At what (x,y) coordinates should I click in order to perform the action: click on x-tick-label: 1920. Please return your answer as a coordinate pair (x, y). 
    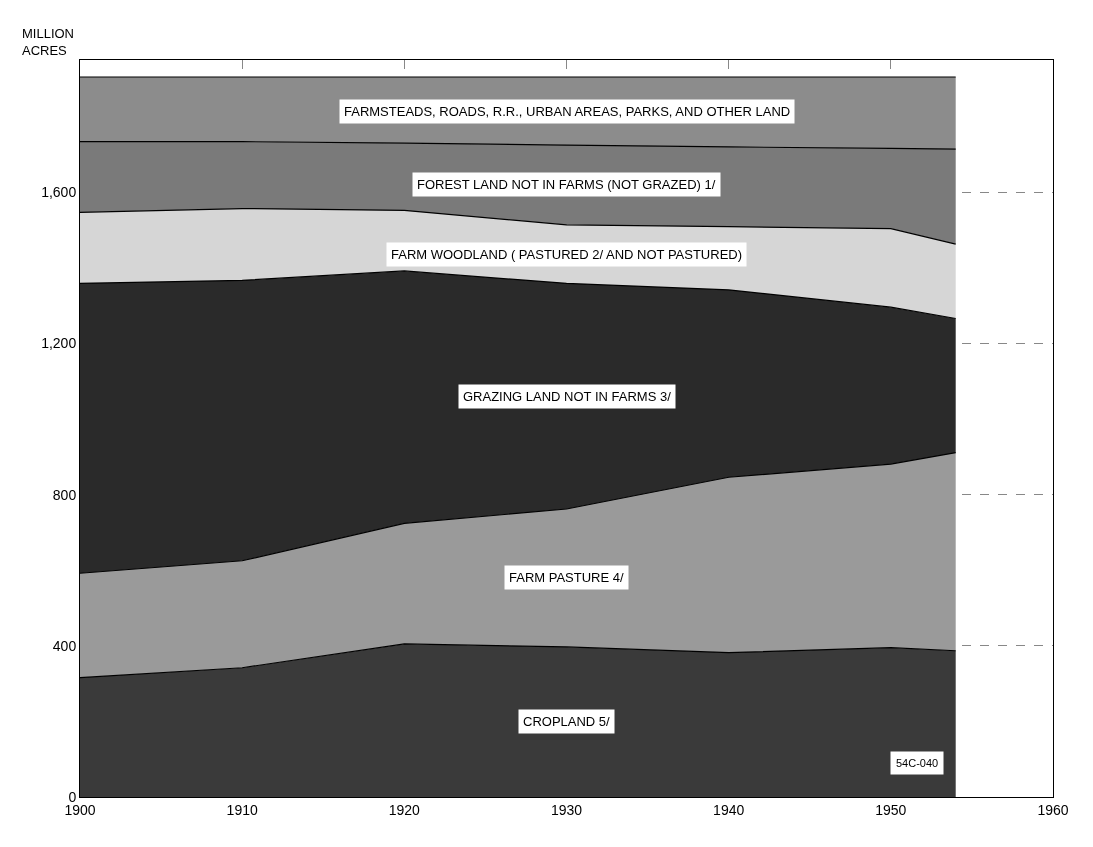
    Looking at the image, I should click on (404, 809).